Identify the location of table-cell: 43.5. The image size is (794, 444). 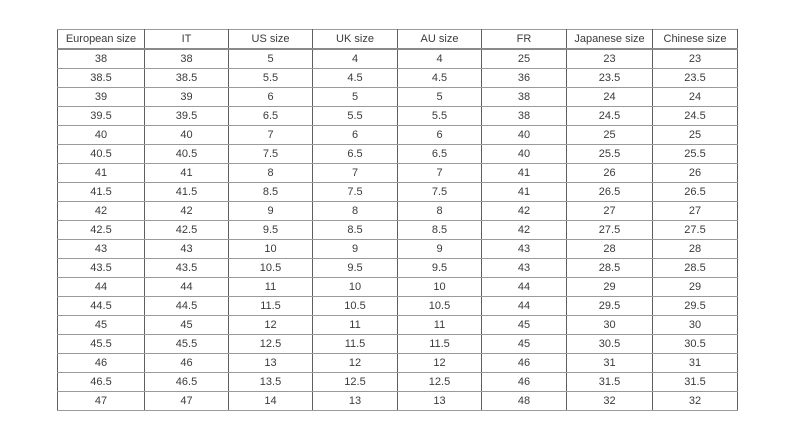
(101, 268).